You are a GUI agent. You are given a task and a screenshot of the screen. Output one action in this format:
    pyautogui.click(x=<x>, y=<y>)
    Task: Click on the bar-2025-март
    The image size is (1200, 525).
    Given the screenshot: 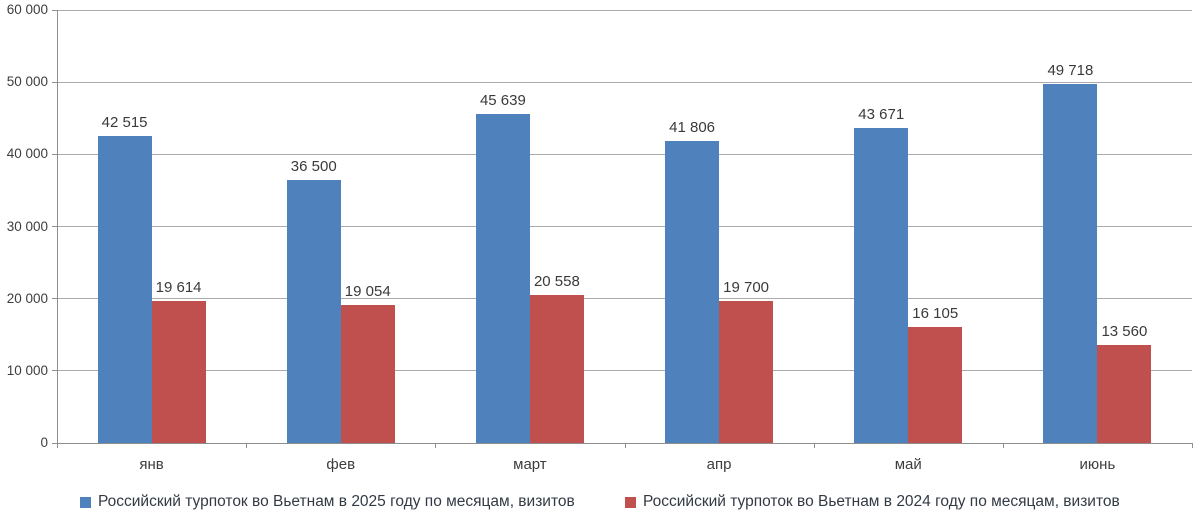 What is the action you would take?
    pyautogui.click(x=502, y=278)
    